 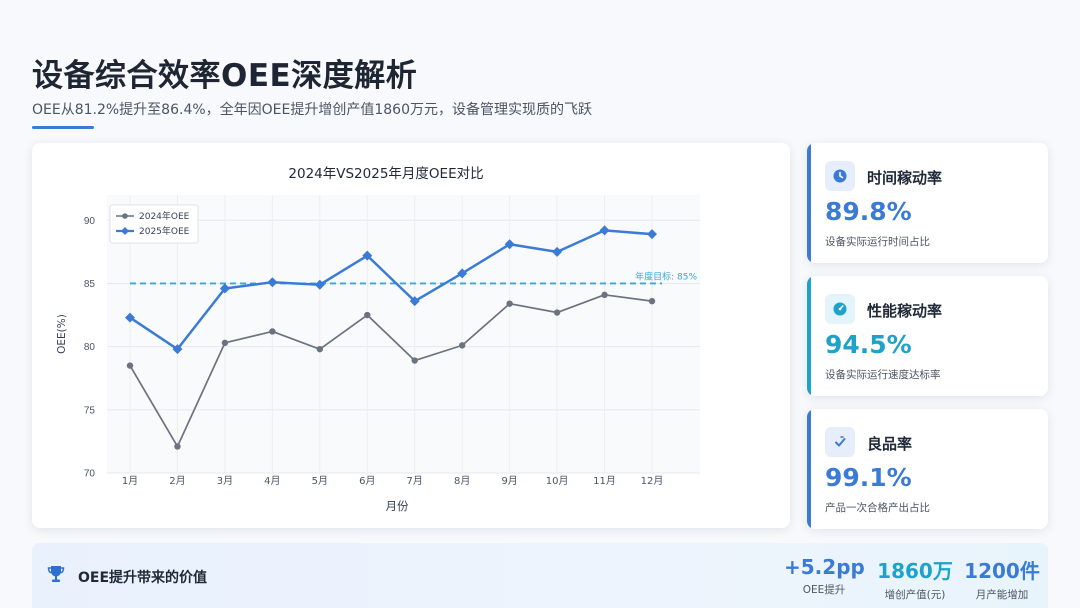 What do you see at coordinates (666, 276) in the screenshot?
I see `target-label: 年度目标: 85%` at bounding box center [666, 276].